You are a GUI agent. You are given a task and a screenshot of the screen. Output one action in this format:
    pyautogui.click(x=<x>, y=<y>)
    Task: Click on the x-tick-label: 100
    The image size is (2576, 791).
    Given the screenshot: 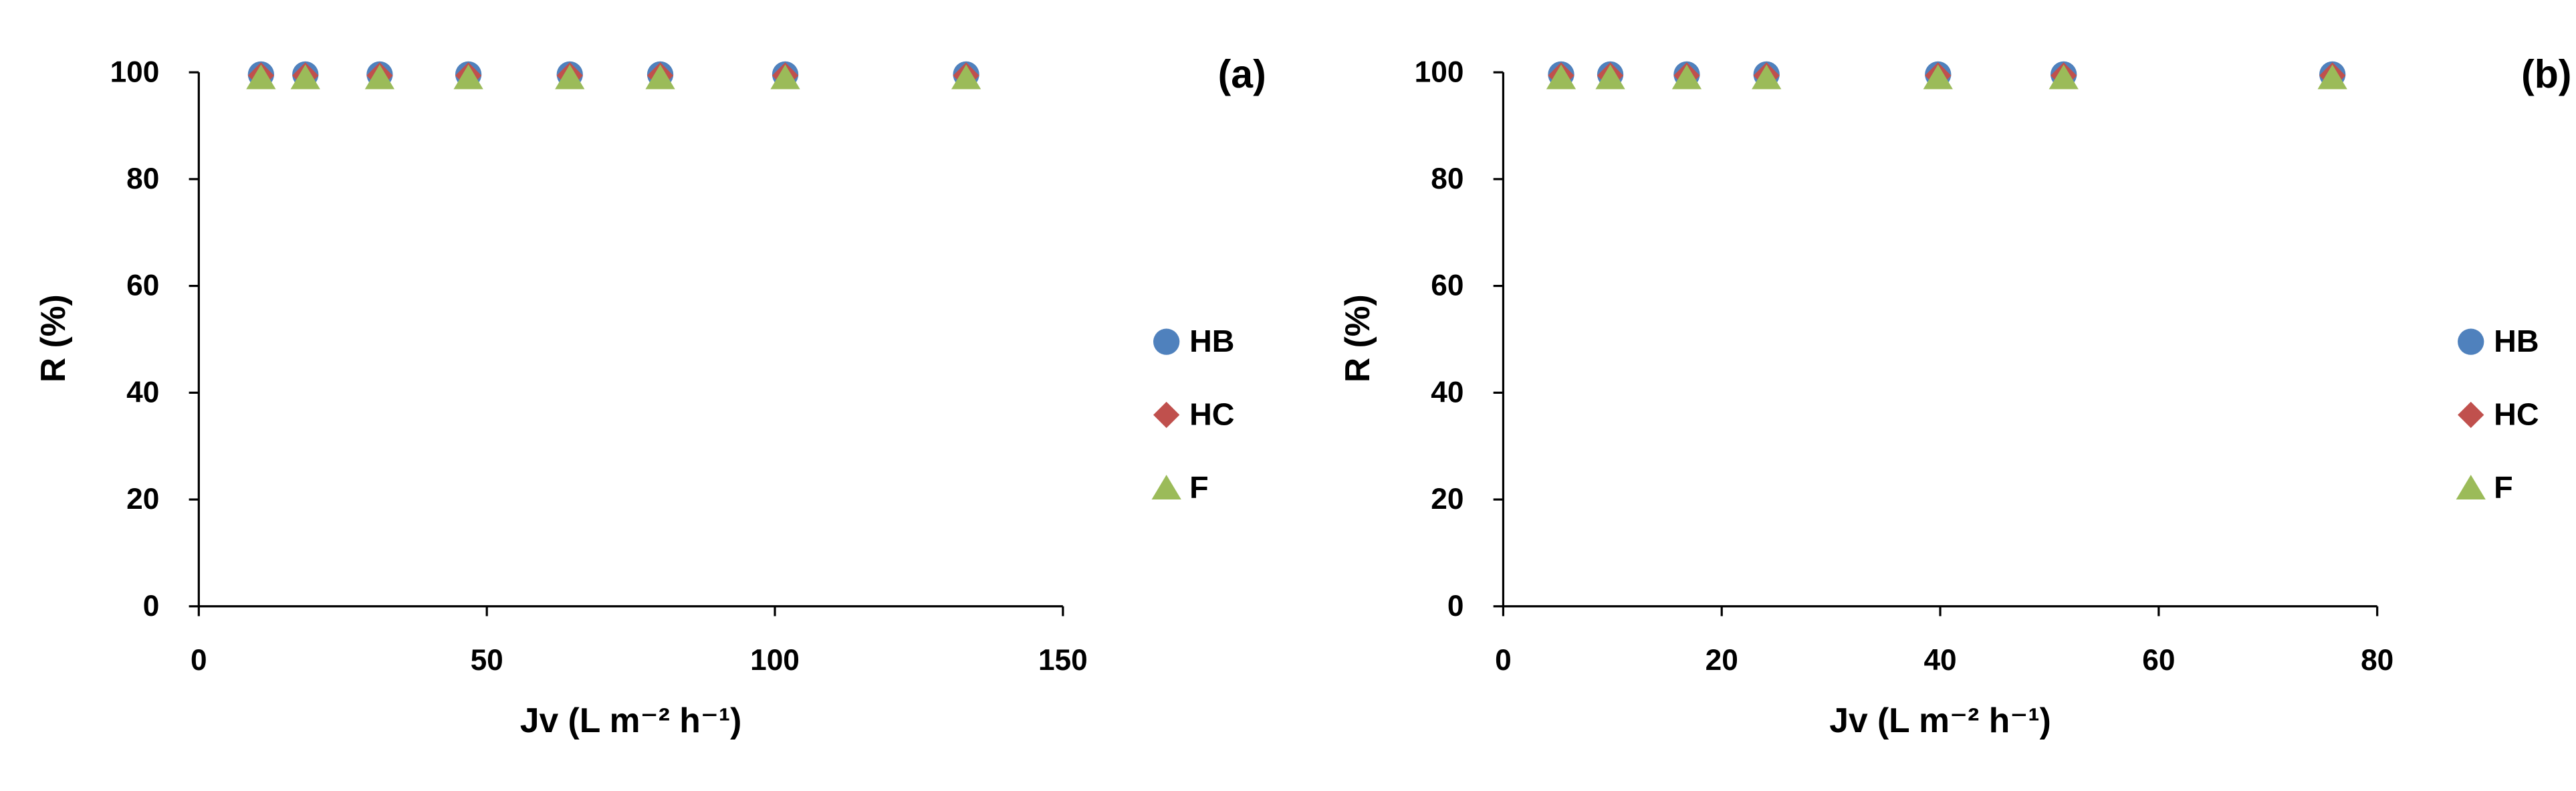 What is the action you would take?
    pyautogui.click(x=775, y=660)
    